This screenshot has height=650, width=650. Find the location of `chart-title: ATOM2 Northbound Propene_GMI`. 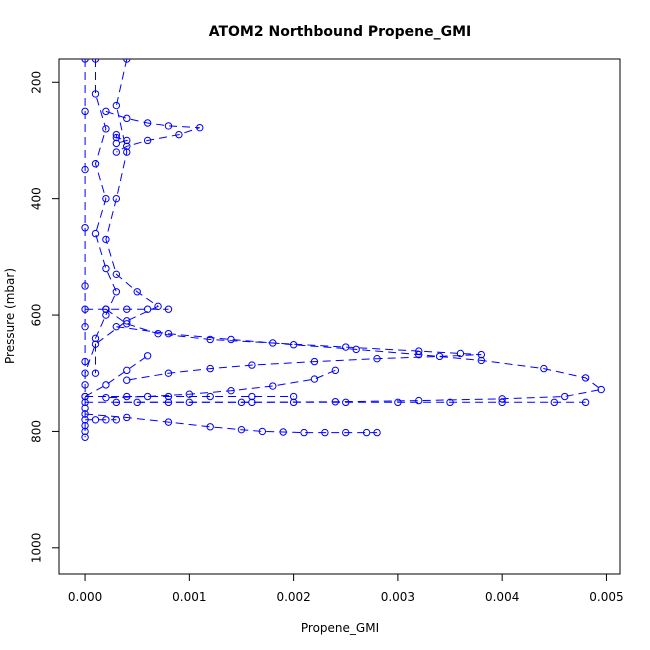

chart-title: ATOM2 Northbound Propene_GMI is located at coordinates (340, 32).